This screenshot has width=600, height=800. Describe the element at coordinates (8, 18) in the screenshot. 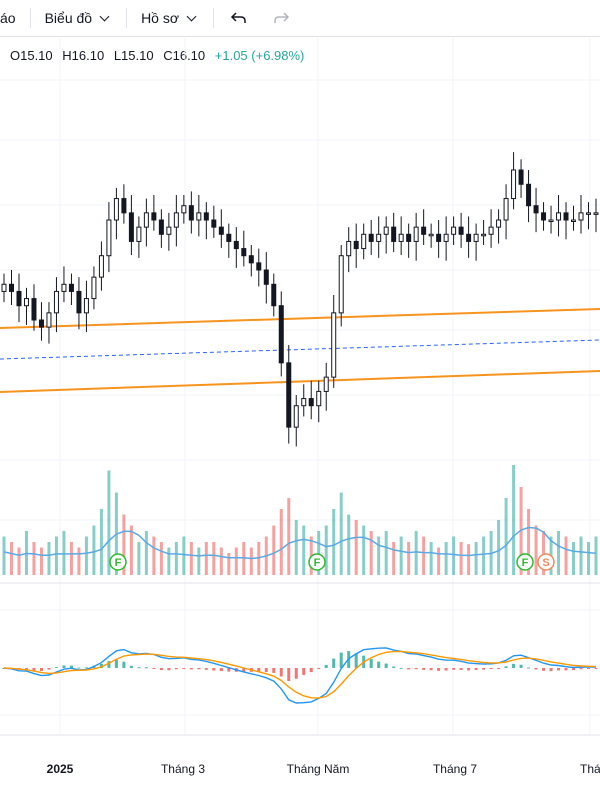

I see `toolbar-partial-label: áo` at that location.